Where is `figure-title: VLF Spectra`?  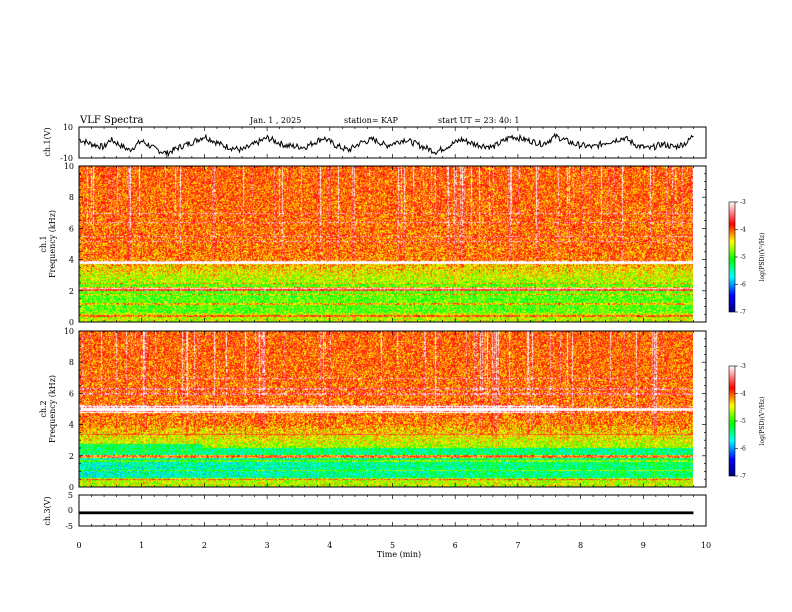 figure-title: VLF Spectra is located at coordinates (111, 120).